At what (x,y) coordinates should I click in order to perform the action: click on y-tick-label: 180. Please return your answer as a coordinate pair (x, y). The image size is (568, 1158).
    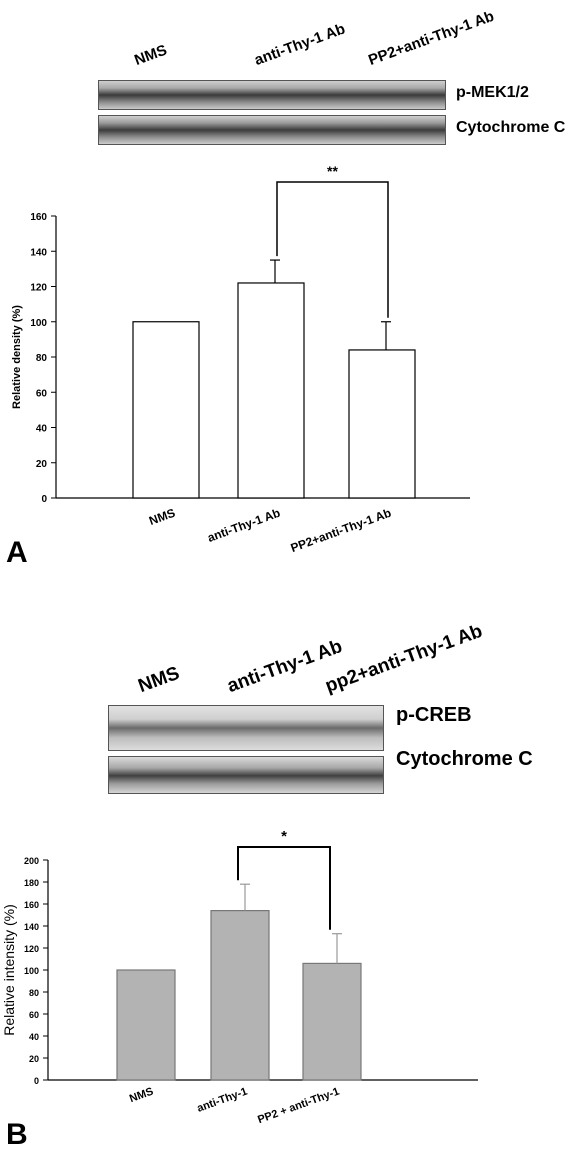
    Looking at the image, I should click on (31, 883).